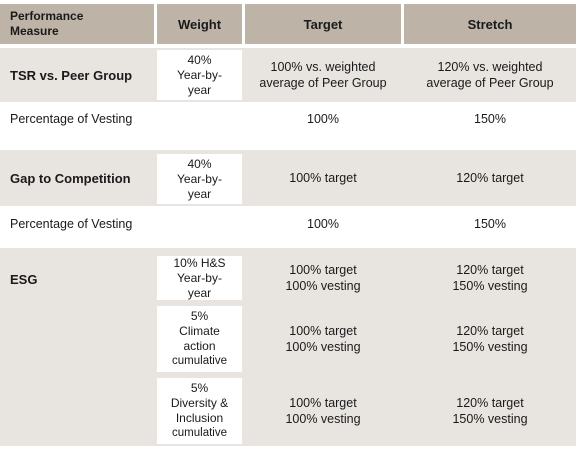  I want to click on header-weight: Weight, so click(199, 24).